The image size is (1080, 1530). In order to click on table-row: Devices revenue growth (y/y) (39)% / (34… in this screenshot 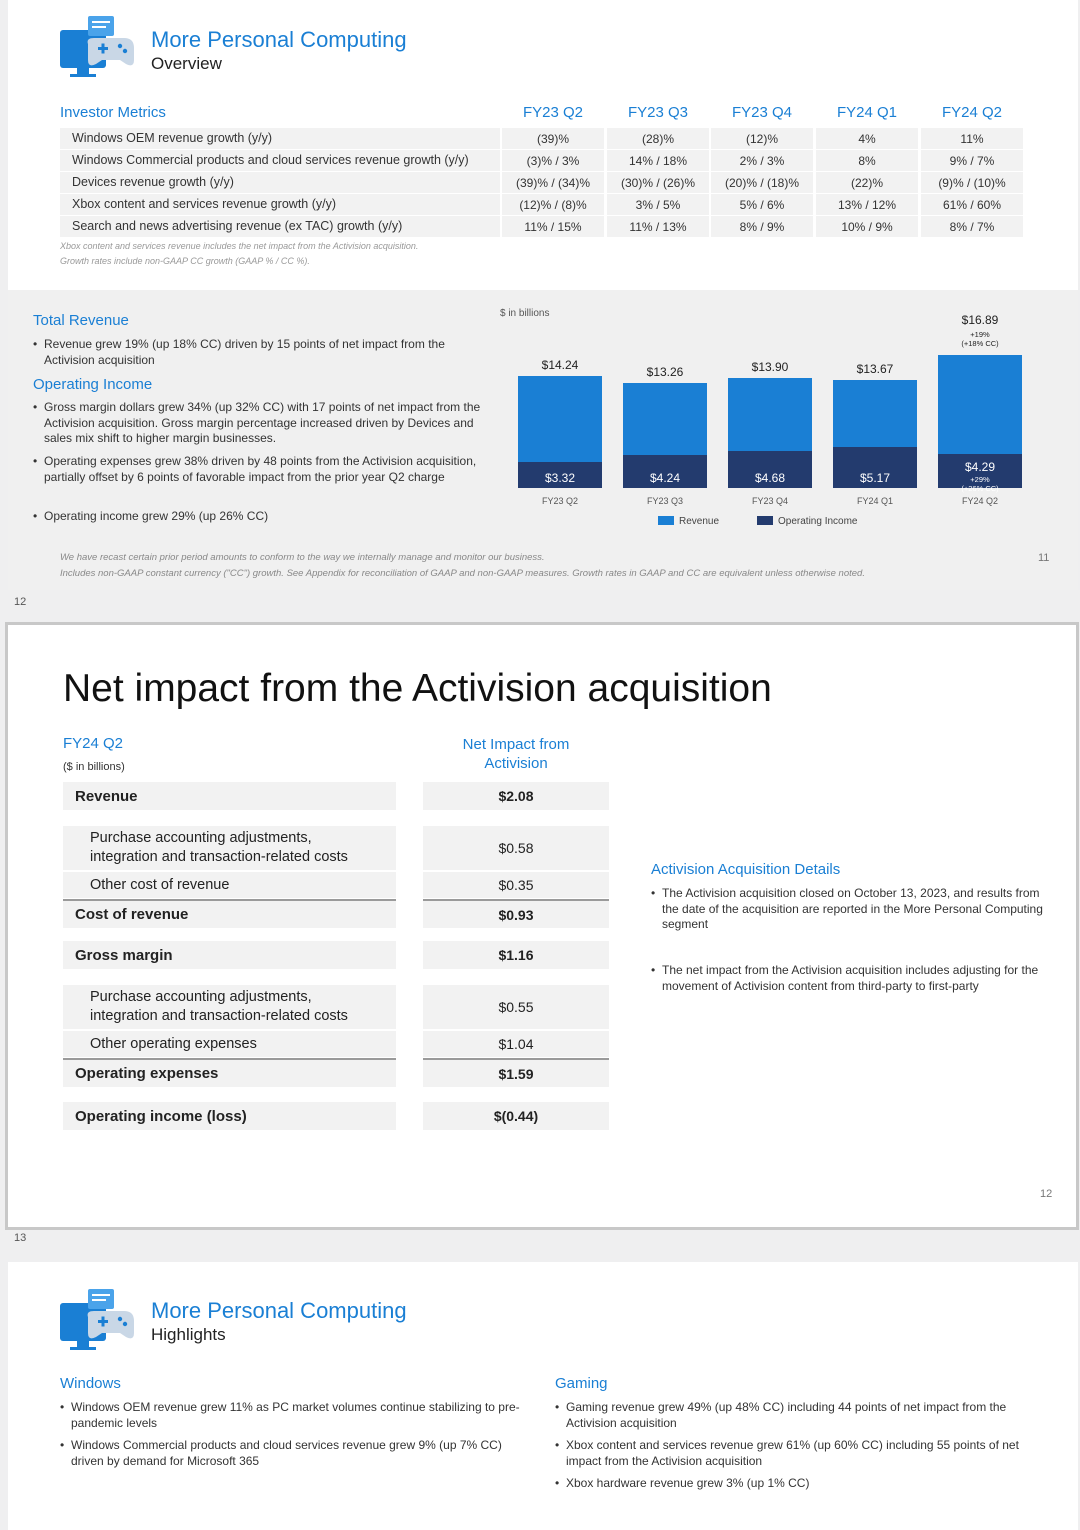, I will do `click(545, 183)`.